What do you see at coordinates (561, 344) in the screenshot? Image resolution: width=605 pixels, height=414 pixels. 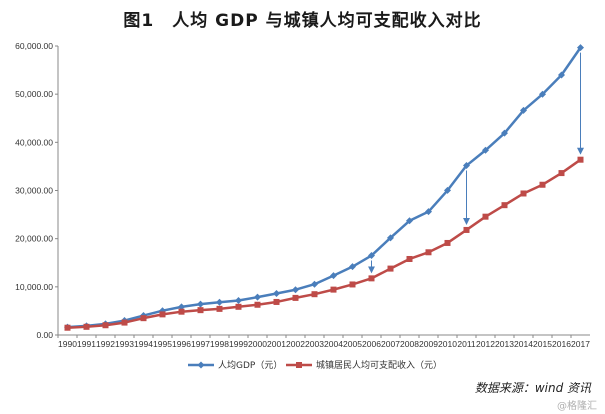 I see `x-tick-label: 2016` at bounding box center [561, 344].